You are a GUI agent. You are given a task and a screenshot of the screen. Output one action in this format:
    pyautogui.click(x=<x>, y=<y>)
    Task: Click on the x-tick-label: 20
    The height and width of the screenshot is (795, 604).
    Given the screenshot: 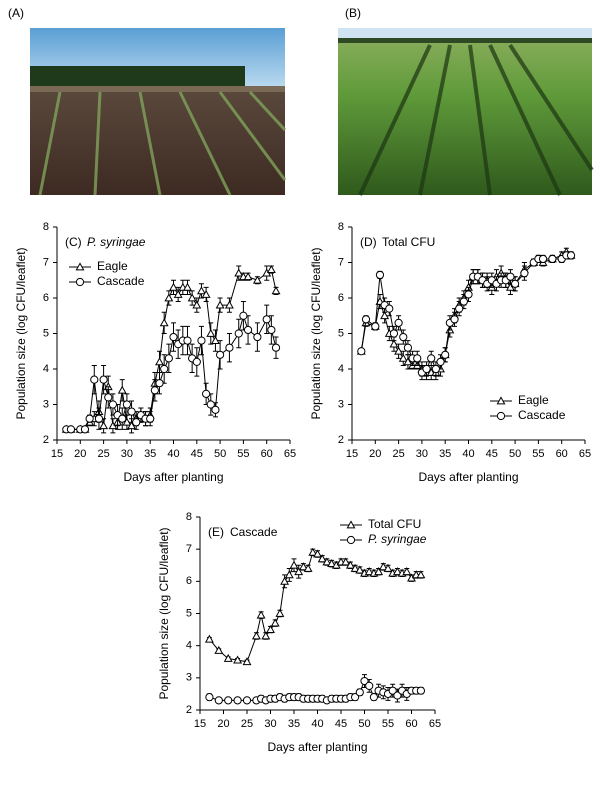 What is the action you would take?
    pyautogui.click(x=375, y=454)
    